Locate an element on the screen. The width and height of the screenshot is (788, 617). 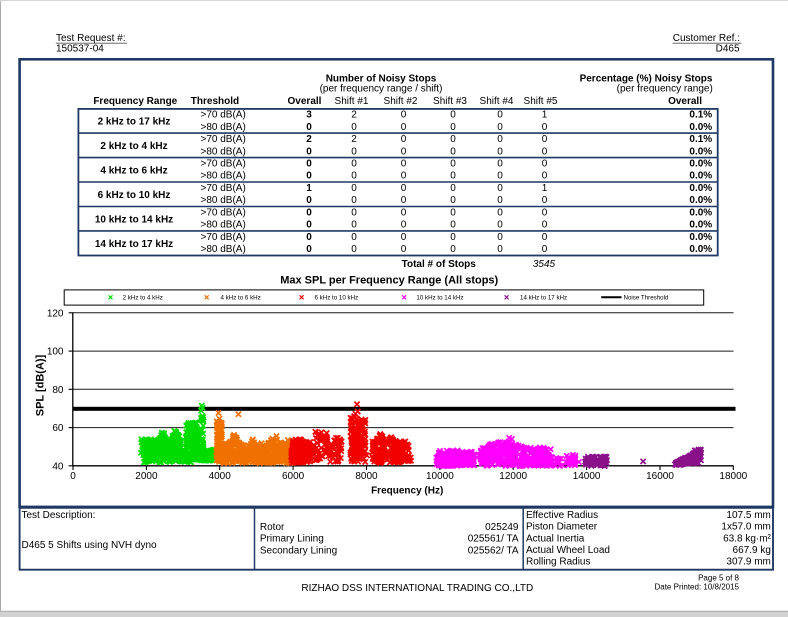
svg-text: Shift #2 is located at coordinates (401, 101).